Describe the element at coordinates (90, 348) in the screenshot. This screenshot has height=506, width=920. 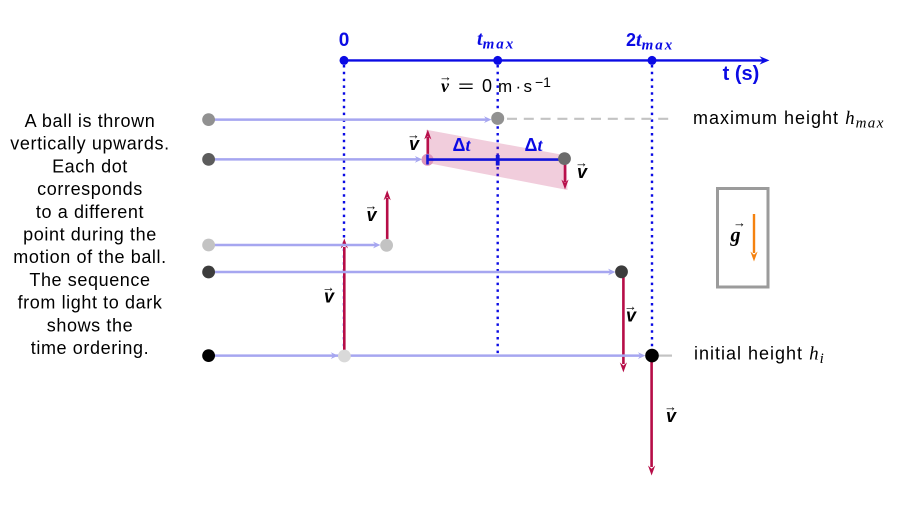
I see `svg-text: time ordering.` at that location.